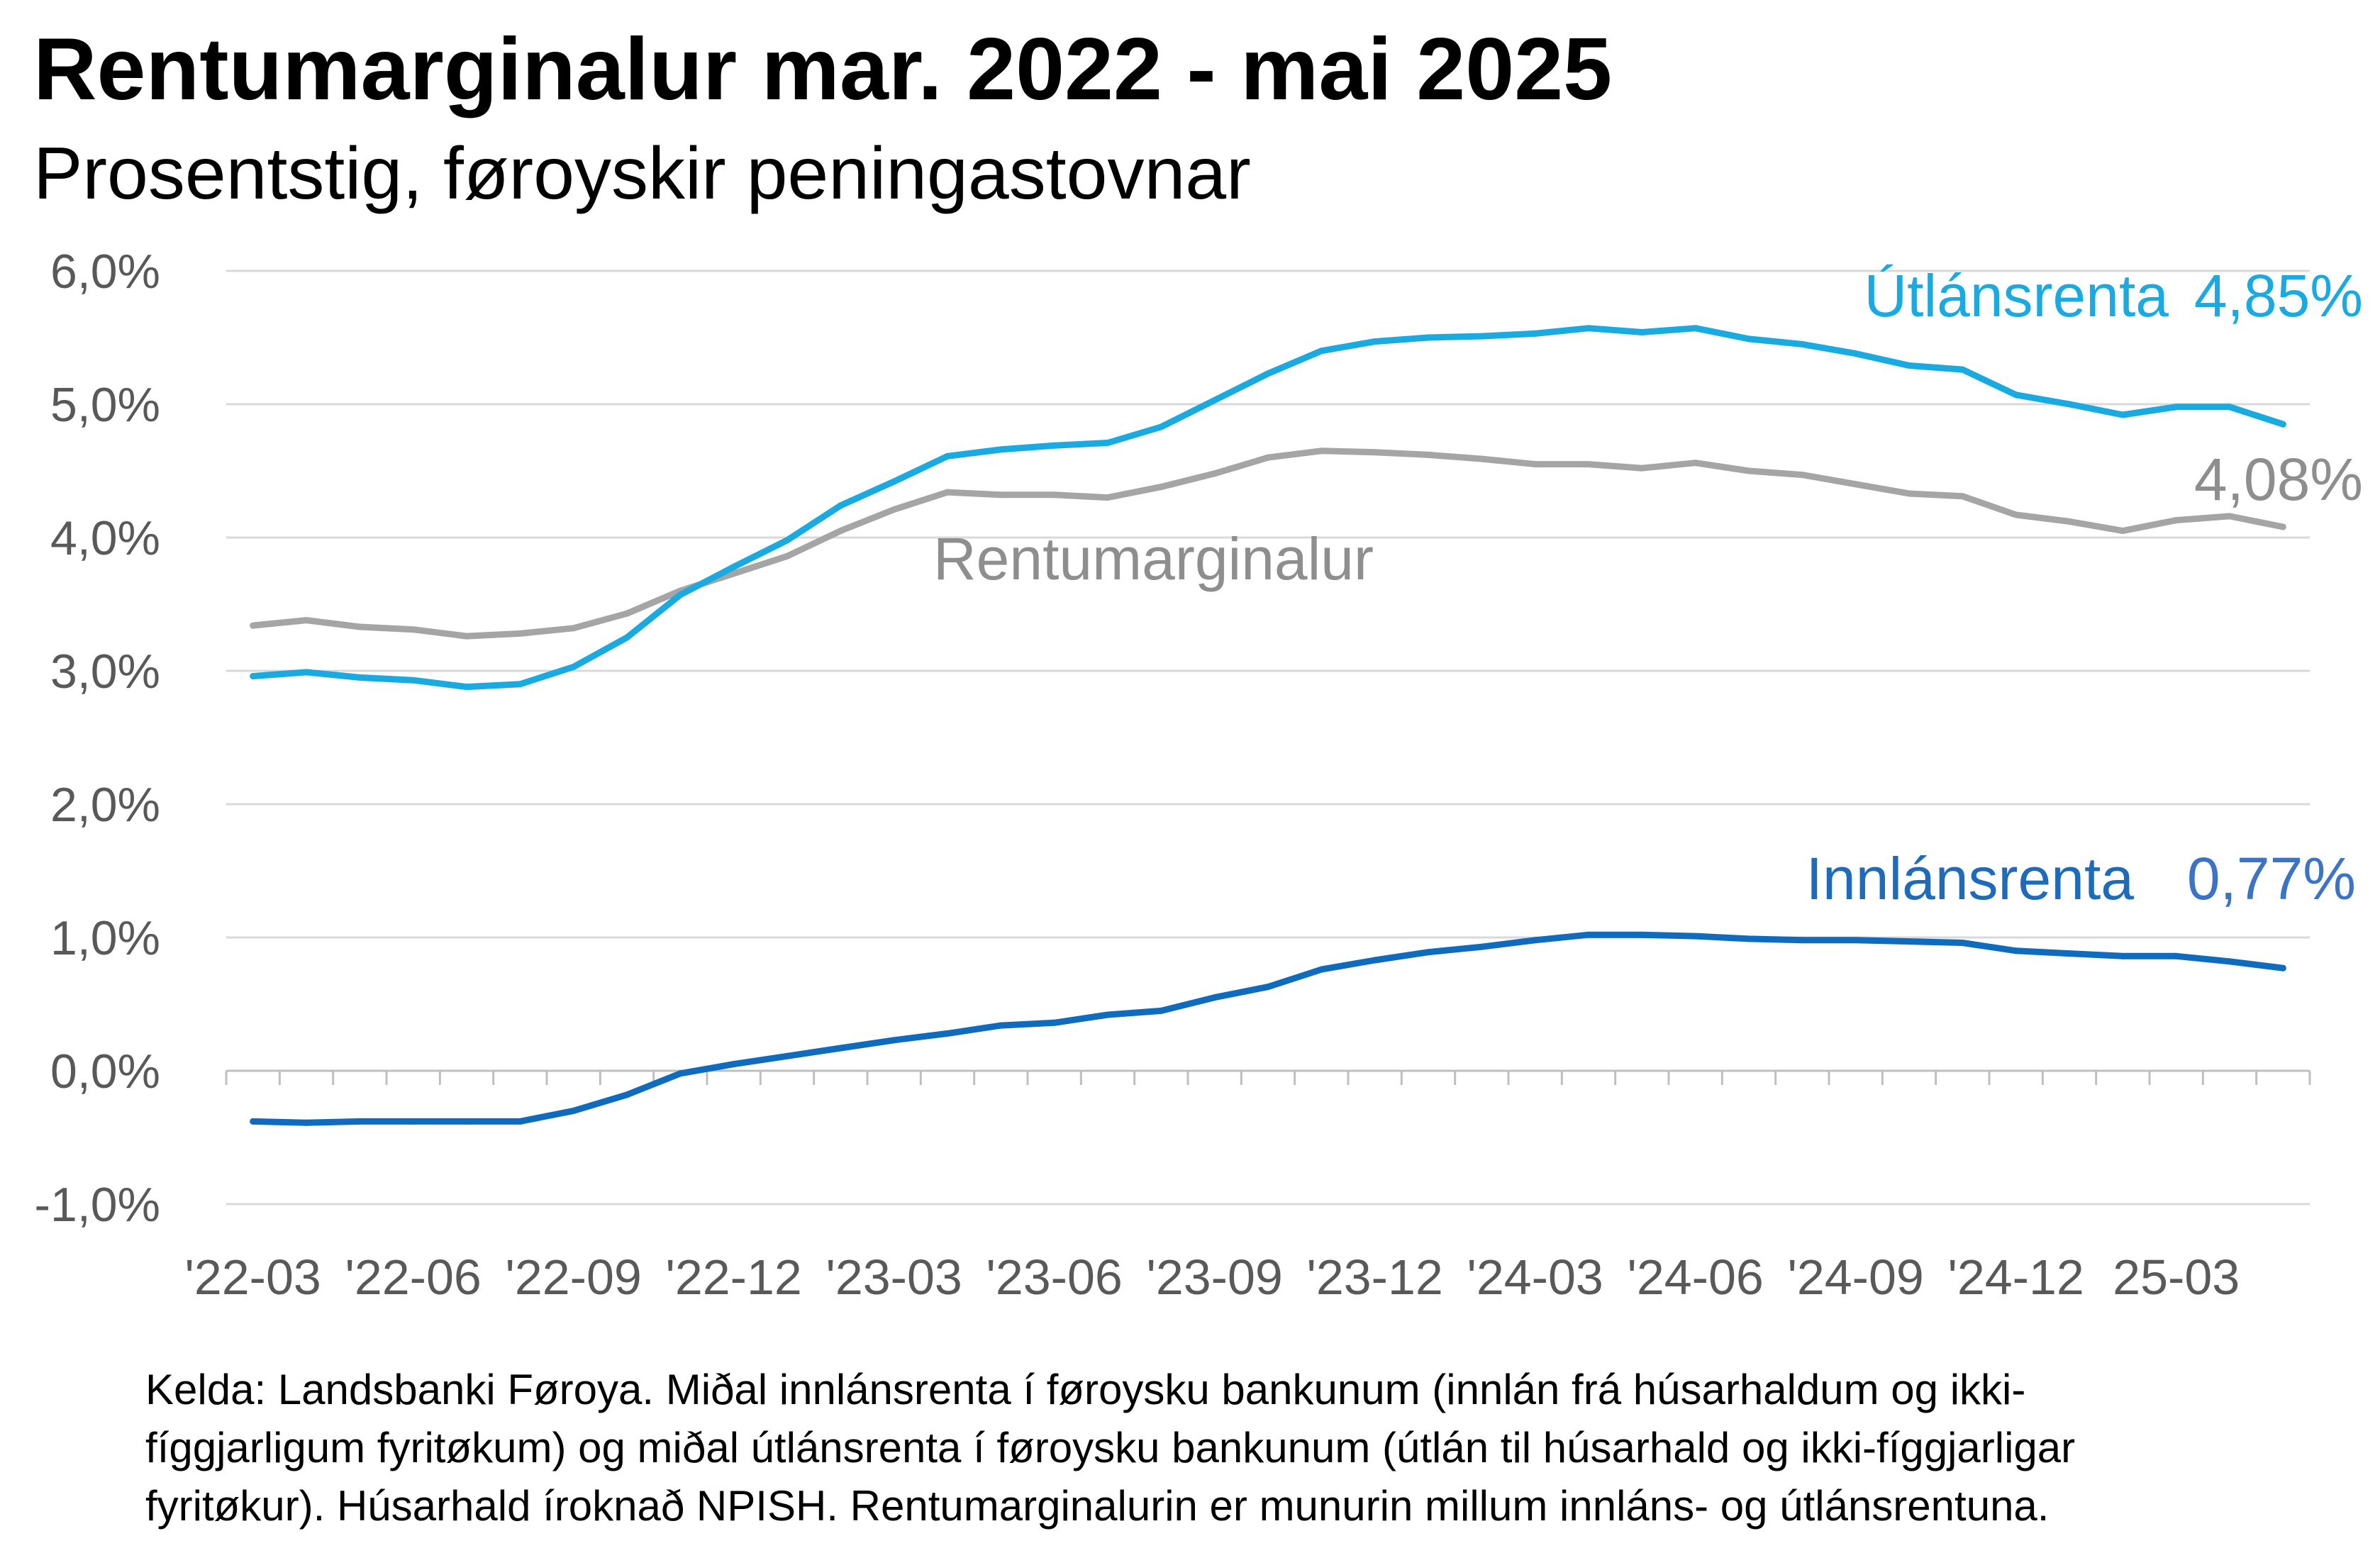 Image resolution: width=2380 pixels, height=1553 pixels. Describe the element at coordinates (105, 272) in the screenshot. I see `y-tick-label: 6,0%` at that location.